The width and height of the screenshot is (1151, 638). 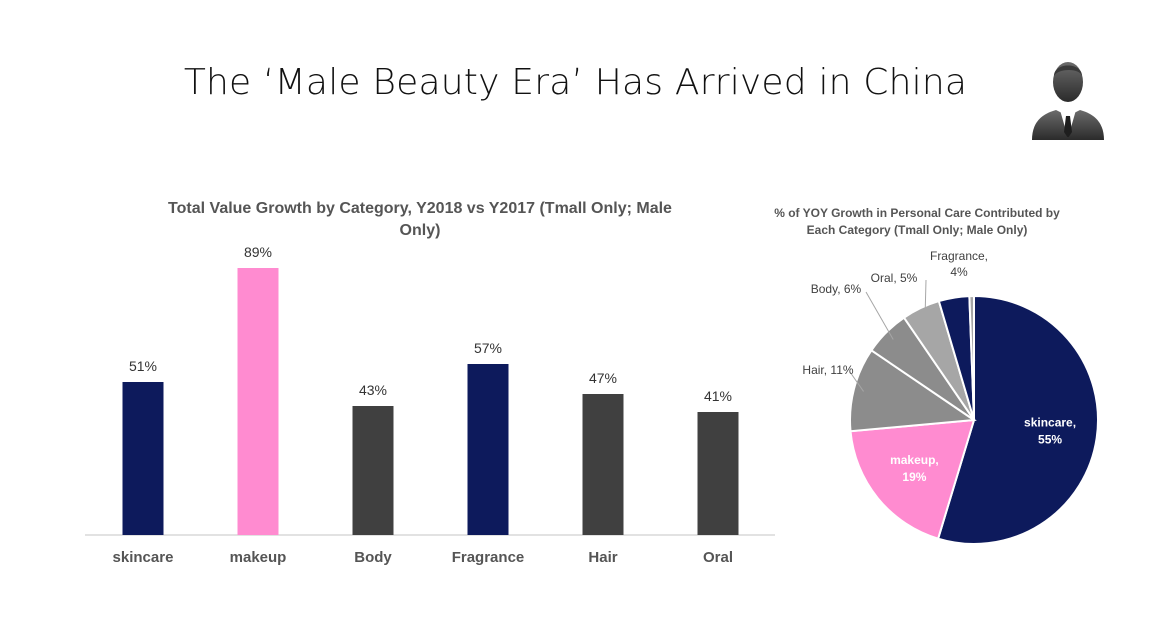 I want to click on bar-value-label: 43%, so click(x=373, y=390).